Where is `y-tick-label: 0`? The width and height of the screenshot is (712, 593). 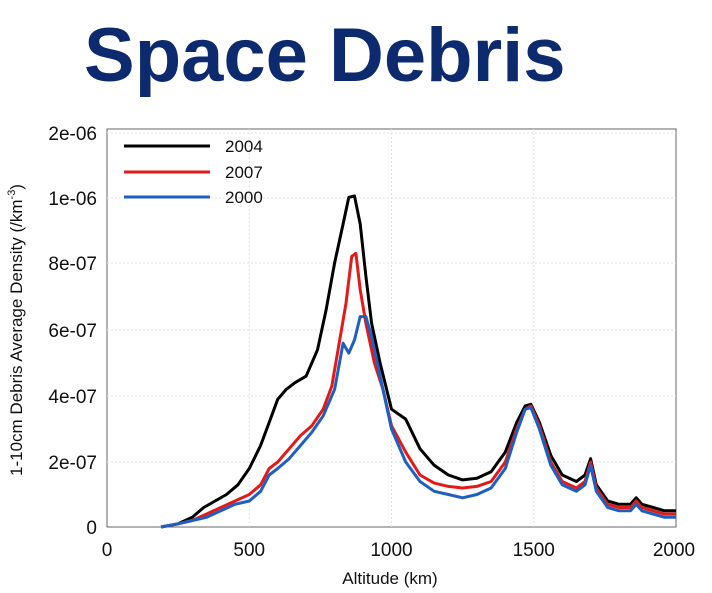
y-tick-label: 0 is located at coordinates (91, 528).